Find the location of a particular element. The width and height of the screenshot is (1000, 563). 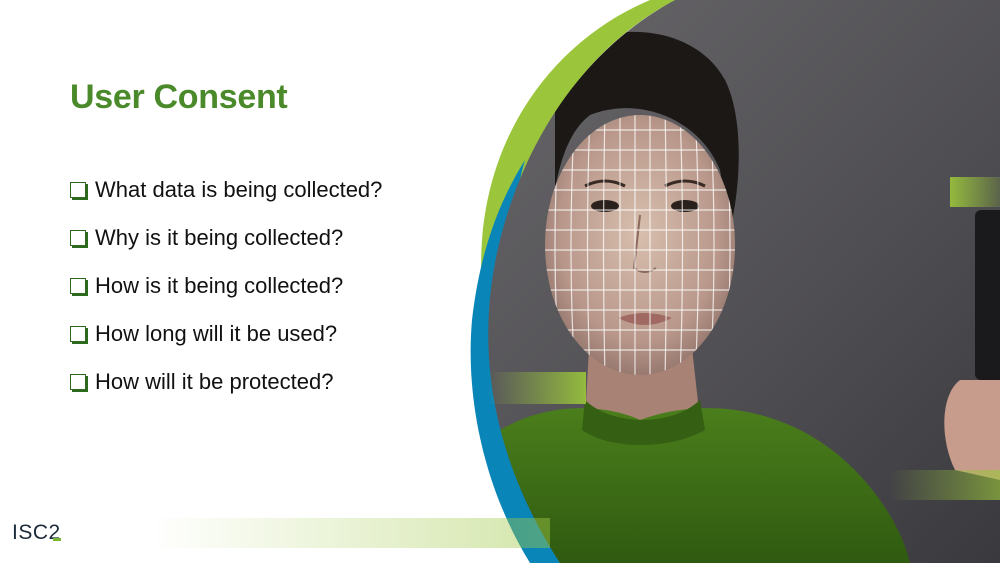

accent-bar-right-bottom is located at coordinates (945, 485).